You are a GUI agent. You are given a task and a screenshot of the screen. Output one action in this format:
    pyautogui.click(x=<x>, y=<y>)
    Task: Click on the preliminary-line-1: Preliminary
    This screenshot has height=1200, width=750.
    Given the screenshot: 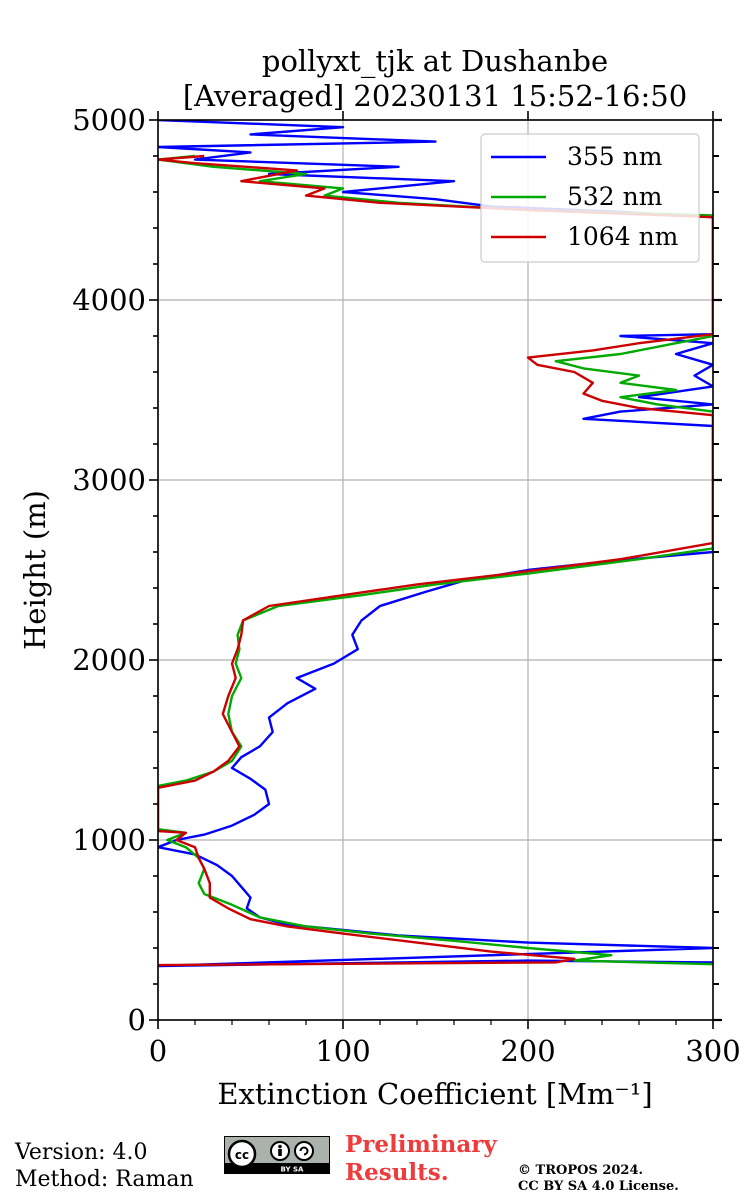 What is the action you would take?
    pyautogui.click(x=421, y=1144)
    